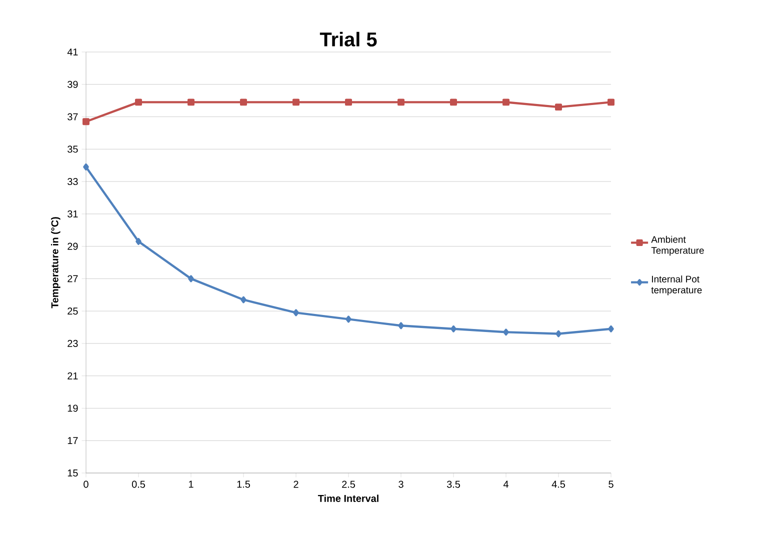 This screenshot has width=757, height=556. I want to click on x-tick-label: 2, so click(296, 484).